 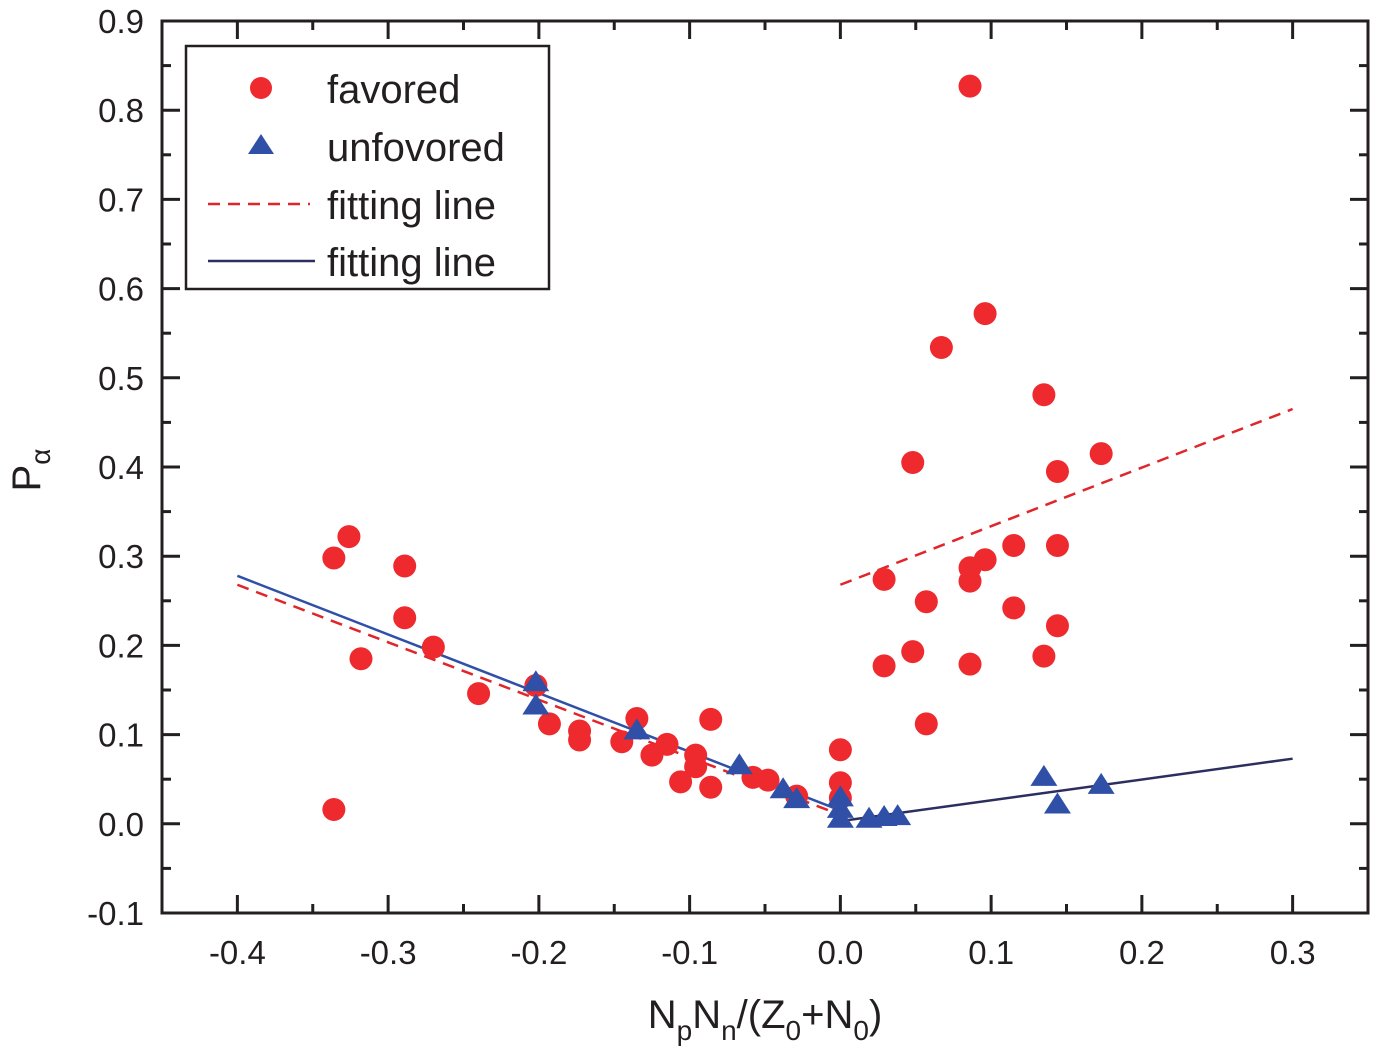 What do you see at coordinates (237, 952) in the screenshot?
I see `x-tick-label: -0.4` at bounding box center [237, 952].